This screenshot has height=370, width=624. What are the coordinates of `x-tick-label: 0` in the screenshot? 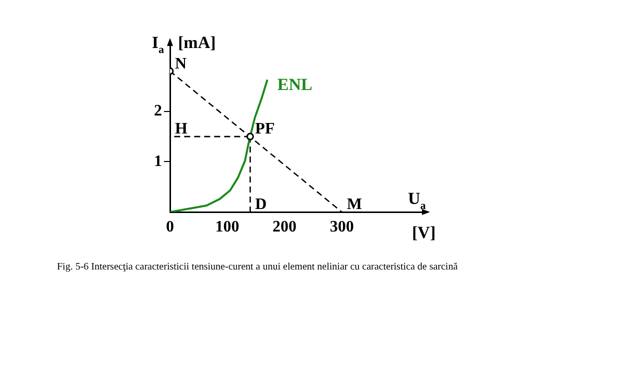 It's located at (170, 227).